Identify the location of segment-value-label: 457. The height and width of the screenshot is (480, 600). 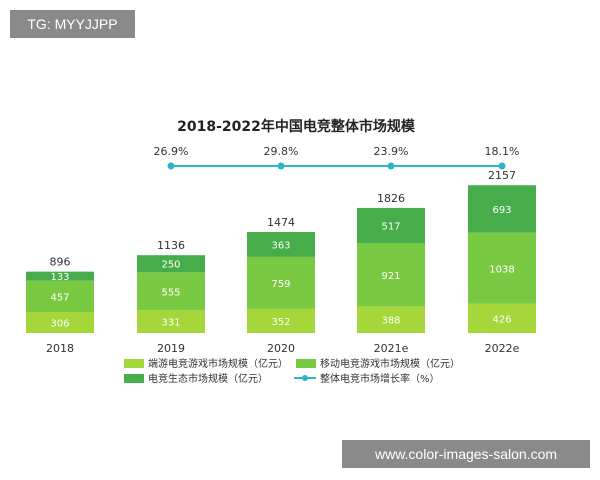
(59, 297).